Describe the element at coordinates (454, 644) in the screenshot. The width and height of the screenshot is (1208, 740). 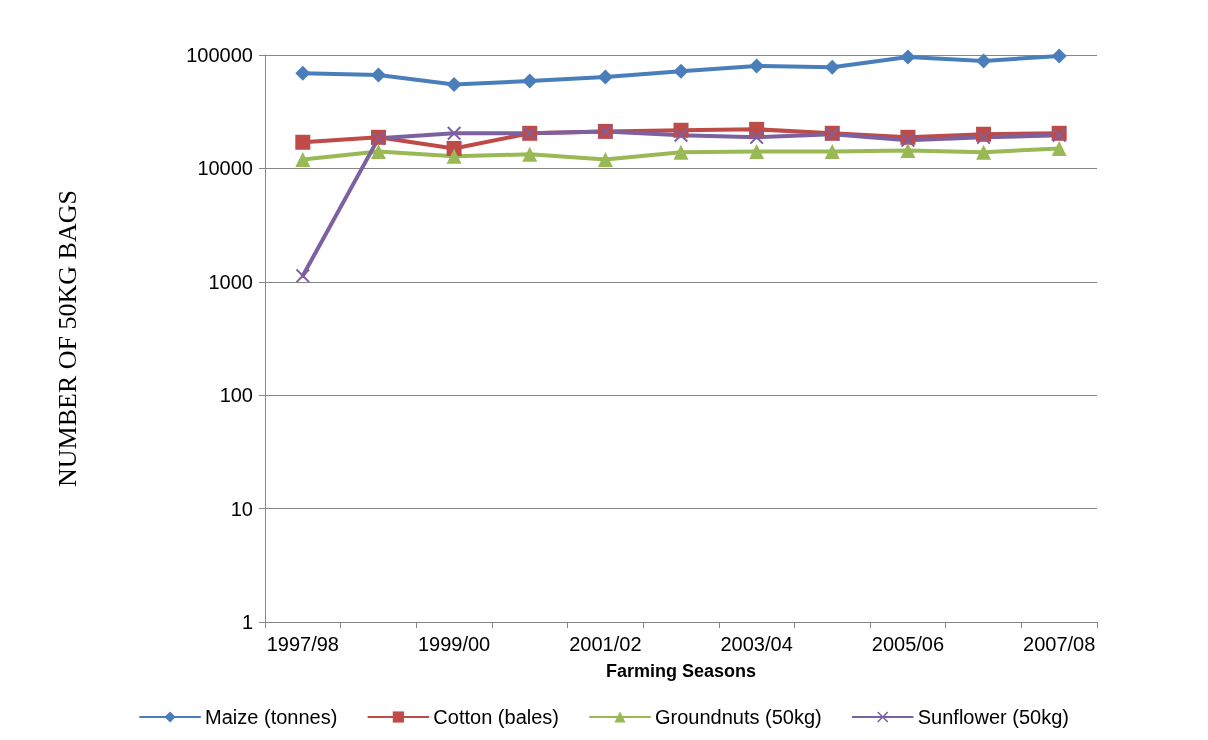
I see `x-tick-label: 1999/00` at that location.